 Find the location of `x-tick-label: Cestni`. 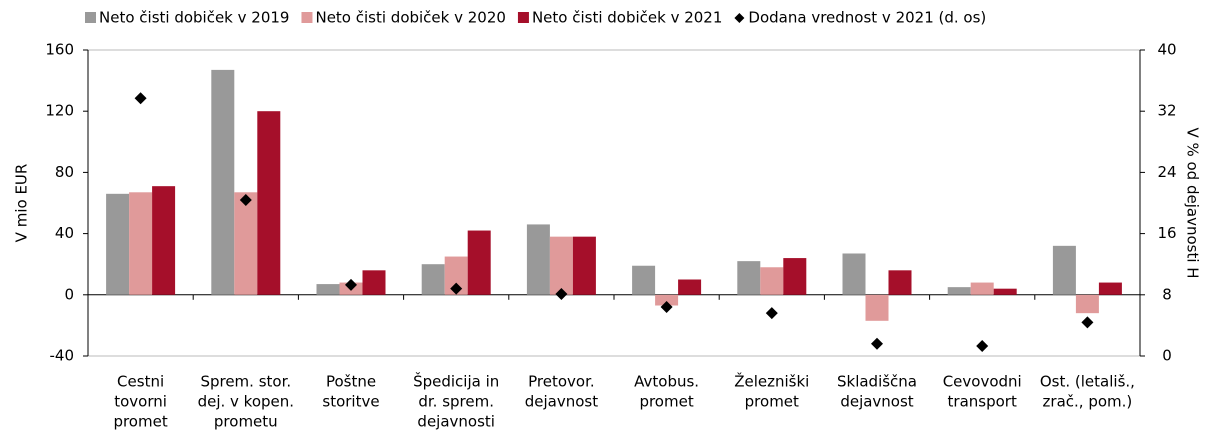

x-tick-label: Cestni is located at coordinates (140, 382).